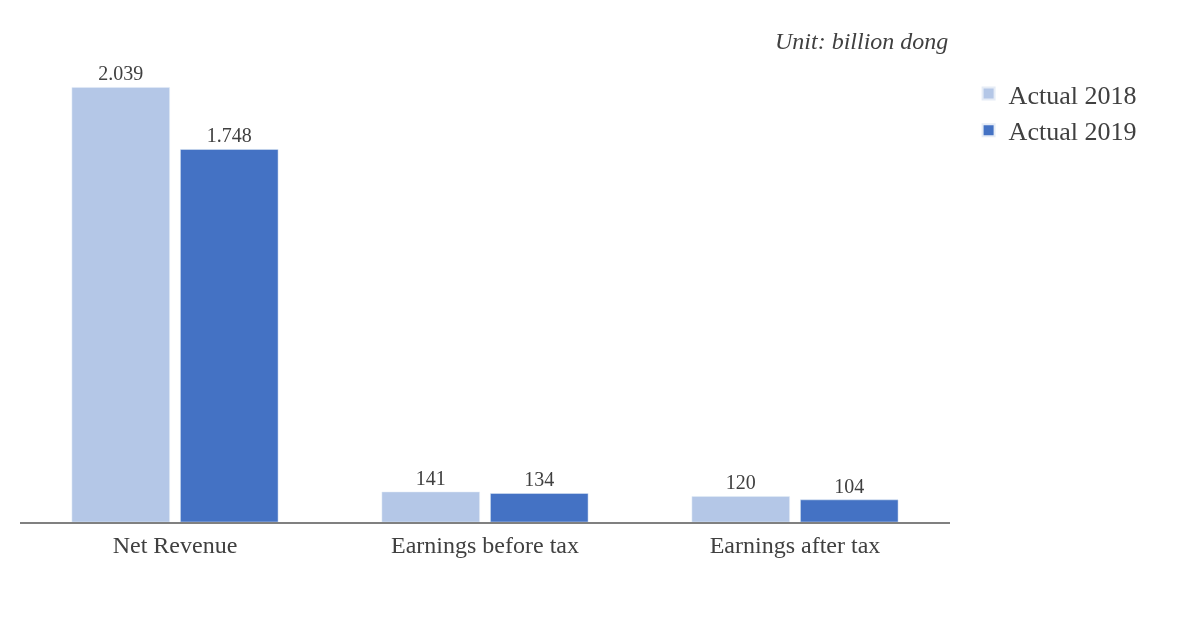 The height and width of the screenshot is (617, 1180). What do you see at coordinates (229, 135) in the screenshot?
I see `data-label: 1.748` at bounding box center [229, 135].